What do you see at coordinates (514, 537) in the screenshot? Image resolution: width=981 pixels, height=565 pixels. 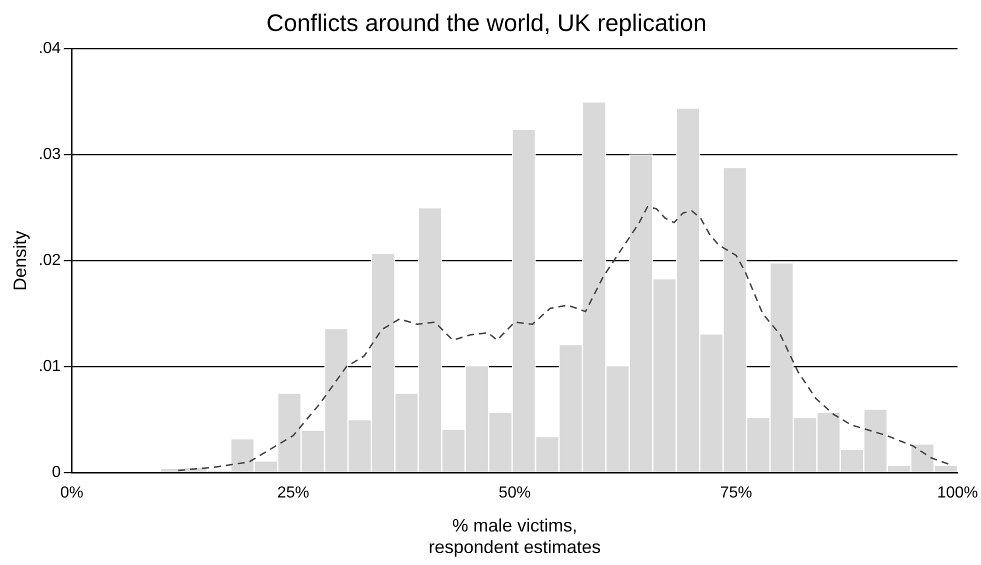 I see `x-axis-title: % male victims, respondent estimates` at bounding box center [514, 537].